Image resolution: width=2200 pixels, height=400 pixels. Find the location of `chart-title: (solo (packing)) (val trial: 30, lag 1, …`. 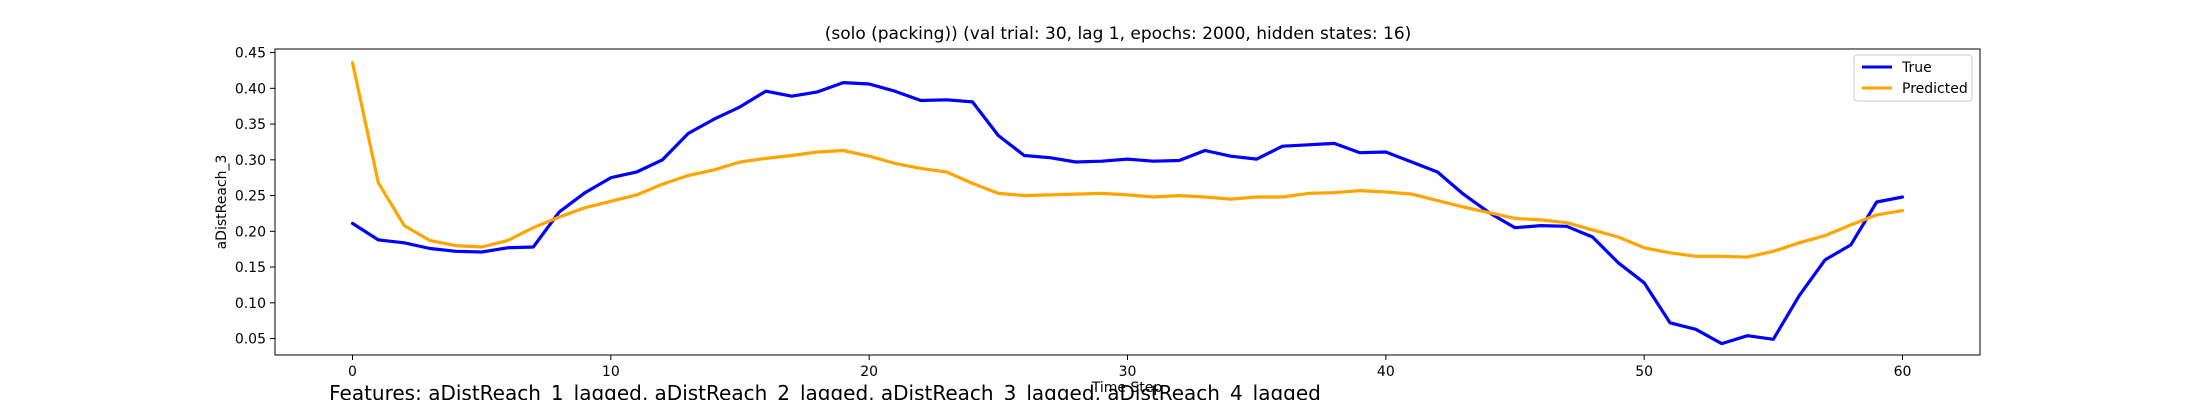

chart-title: (solo (packing)) (val trial: 30, lag 1, … is located at coordinates (1118, 34).